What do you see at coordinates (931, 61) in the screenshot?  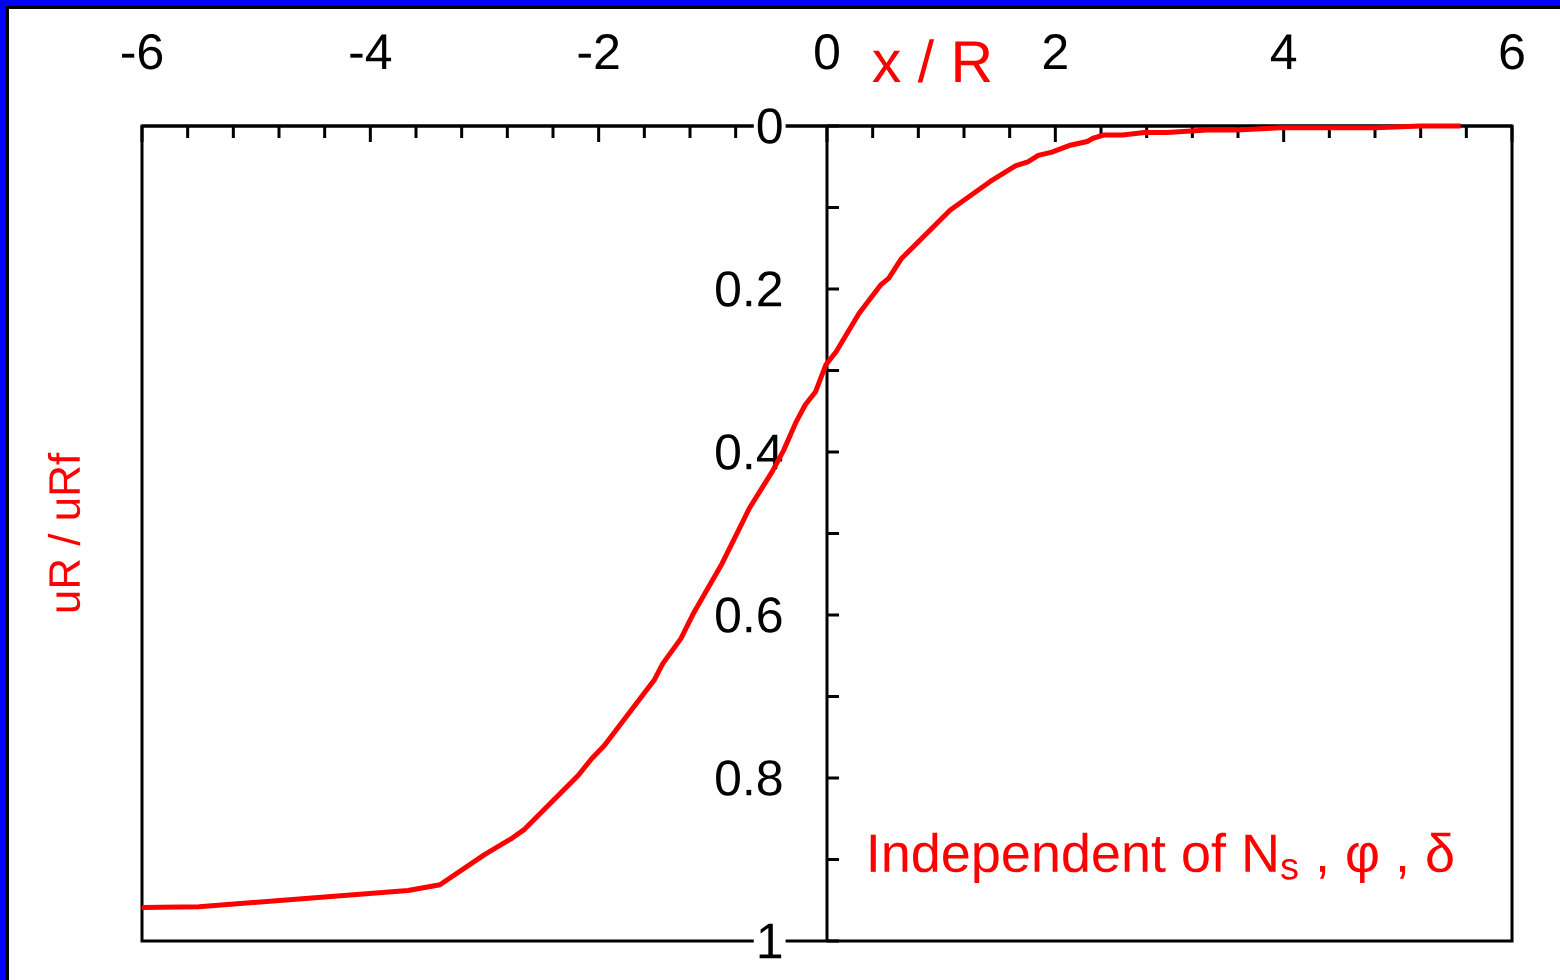 I see `x-axis-title: x / R` at bounding box center [931, 61].